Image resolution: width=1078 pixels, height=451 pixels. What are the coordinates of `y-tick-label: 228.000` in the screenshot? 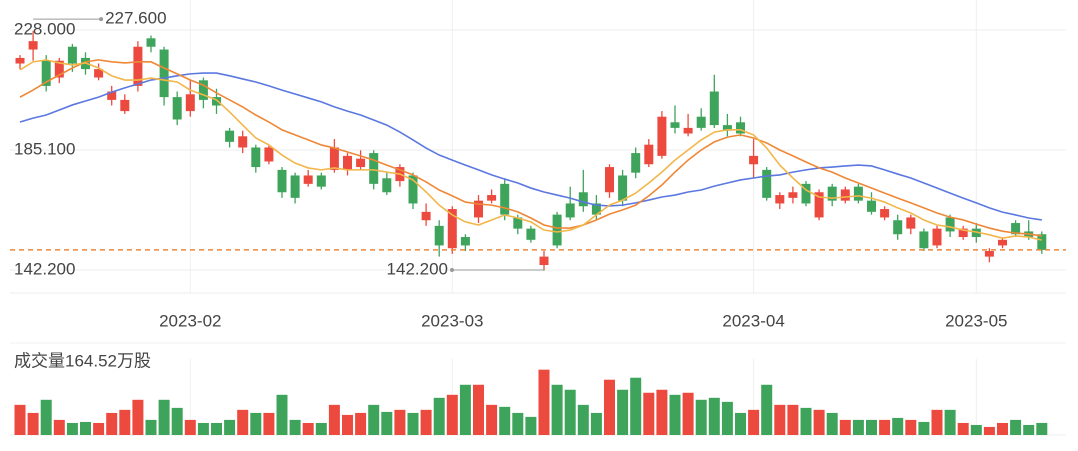 It's located at (44, 28).